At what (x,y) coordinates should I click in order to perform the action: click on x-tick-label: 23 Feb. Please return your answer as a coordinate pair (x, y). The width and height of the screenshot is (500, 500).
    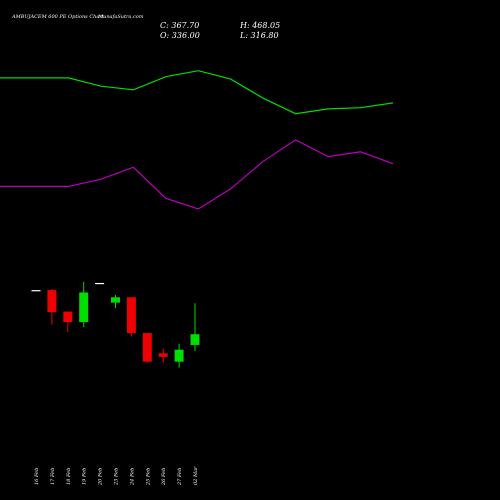
    Looking at the image, I should click on (117, 477).